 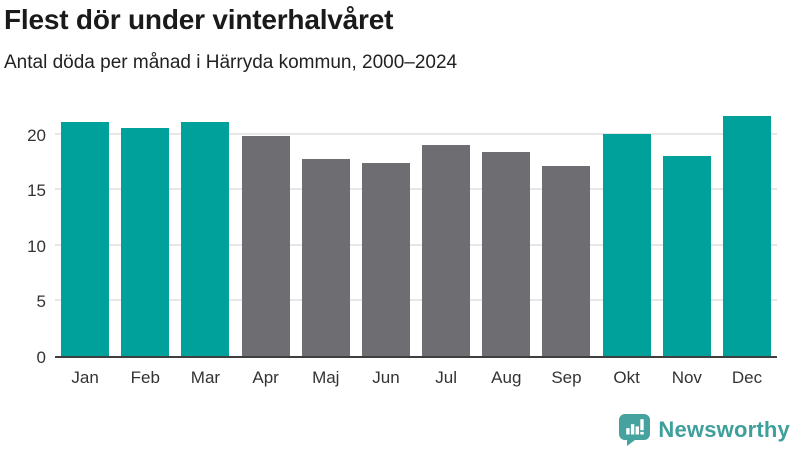 What do you see at coordinates (199, 19) in the screenshot?
I see `chart-title: Flest dör under vinterhalvåret` at bounding box center [199, 19].